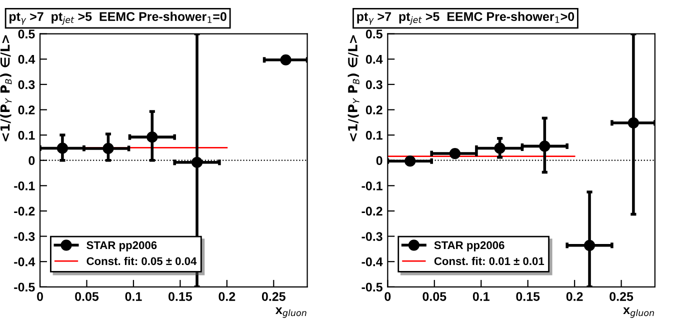  Describe the element at coordinates (141, 261) in the screenshot. I see `legend-label: Const. fit: 0.05 ± 0.04` at that location.